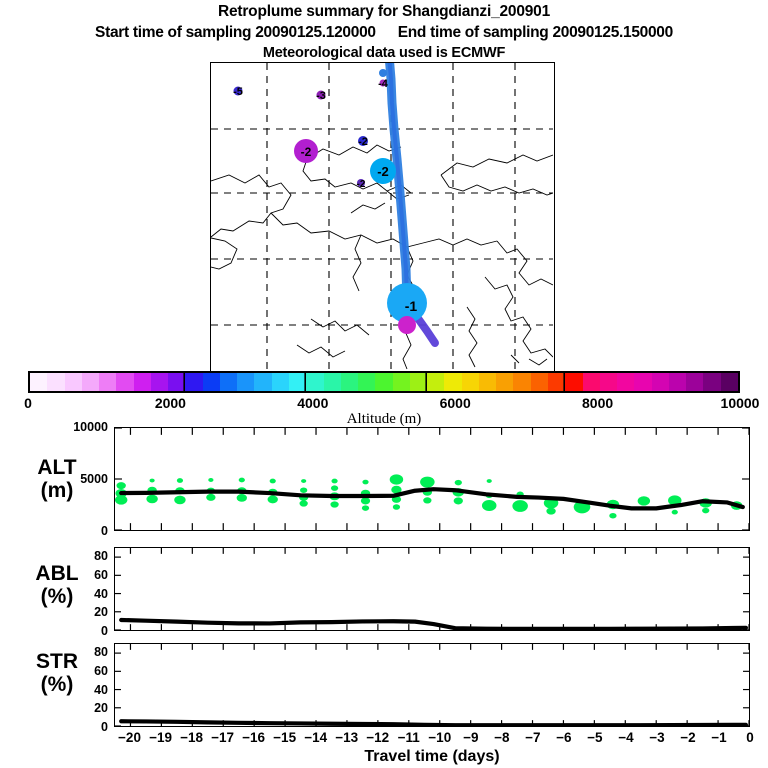 The width and height of the screenshot is (768, 768). I want to click on colorbar-title: Altitude (m), so click(384, 419).